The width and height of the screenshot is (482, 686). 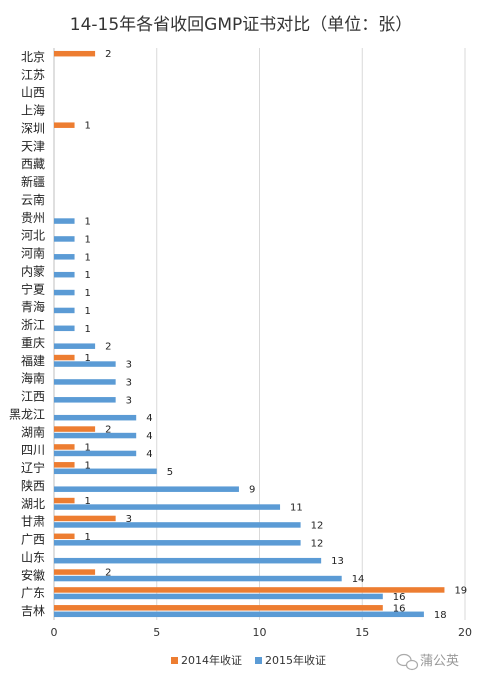 I want to click on category-label: 新疆, so click(x=33, y=181).